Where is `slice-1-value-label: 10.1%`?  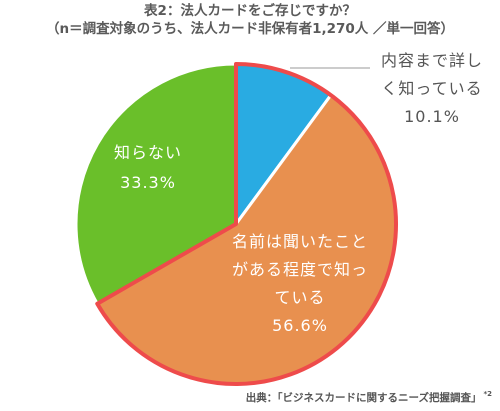 slice-1-value-label: 10.1% is located at coordinates (432, 116).